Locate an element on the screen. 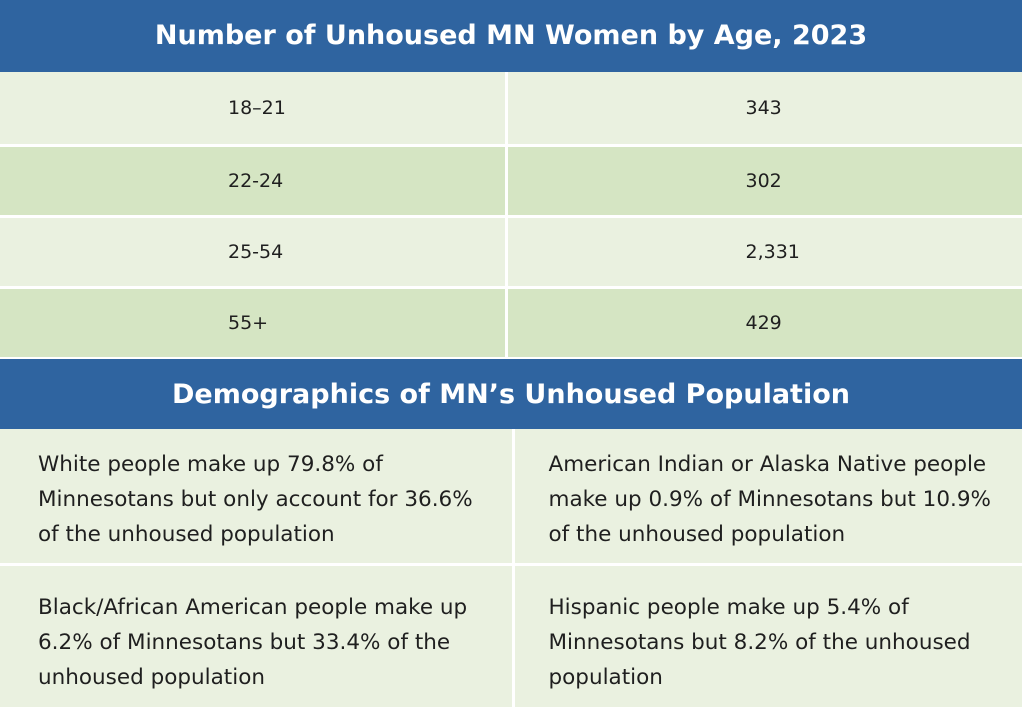  age-cell: 22-24 is located at coordinates (256, 181).